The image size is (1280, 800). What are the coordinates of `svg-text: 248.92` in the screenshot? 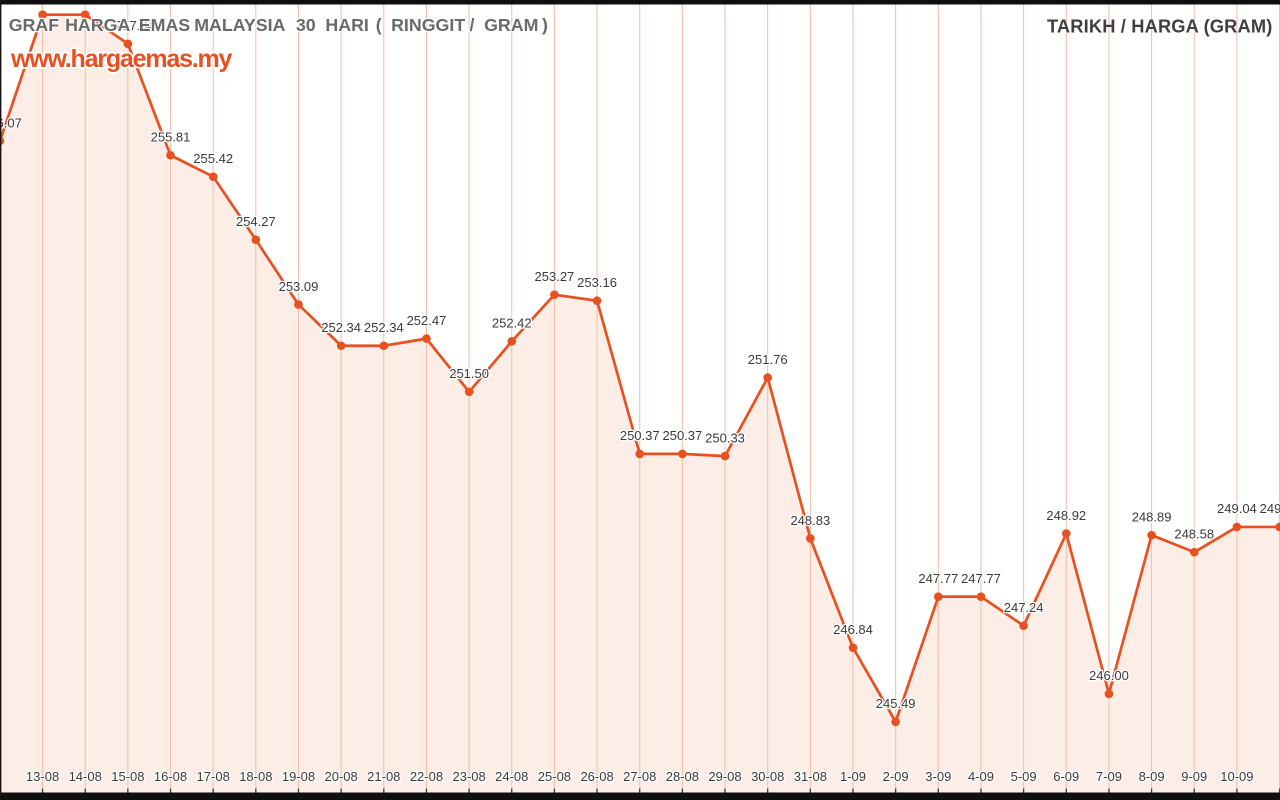 It's located at (1066, 515).